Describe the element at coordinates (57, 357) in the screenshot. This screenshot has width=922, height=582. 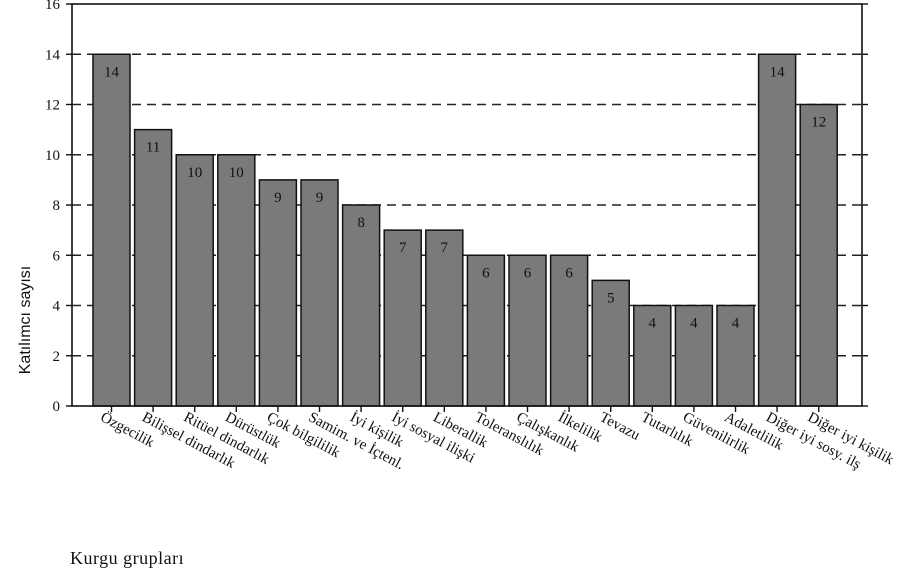
I see `y-tick-label: 2` at that location.